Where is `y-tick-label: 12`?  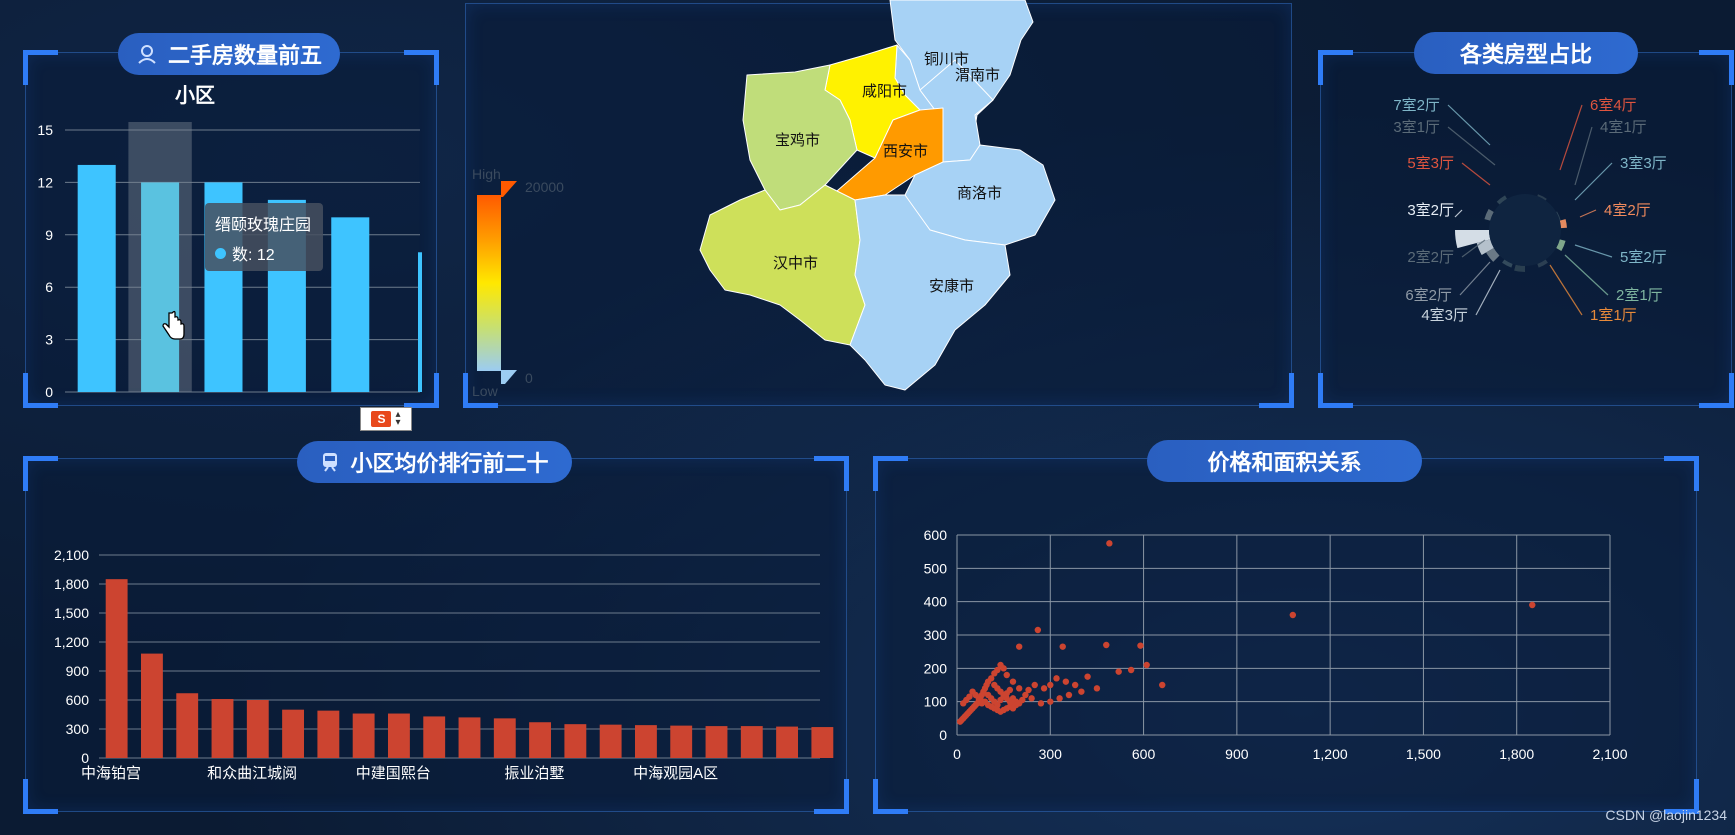 y-tick-label: 12 is located at coordinates (45, 182).